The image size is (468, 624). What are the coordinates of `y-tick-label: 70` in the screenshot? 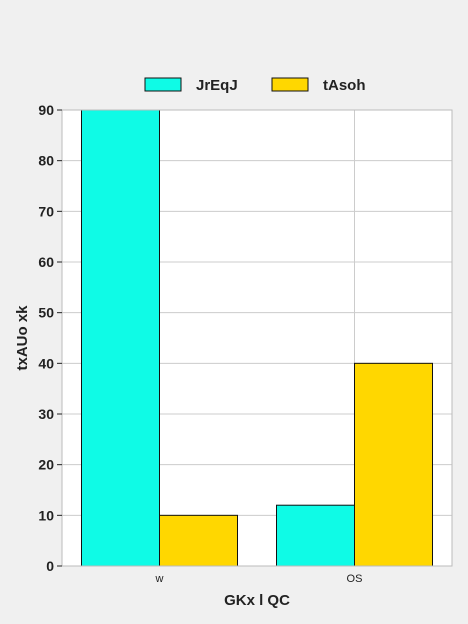 It's located at (46, 211).